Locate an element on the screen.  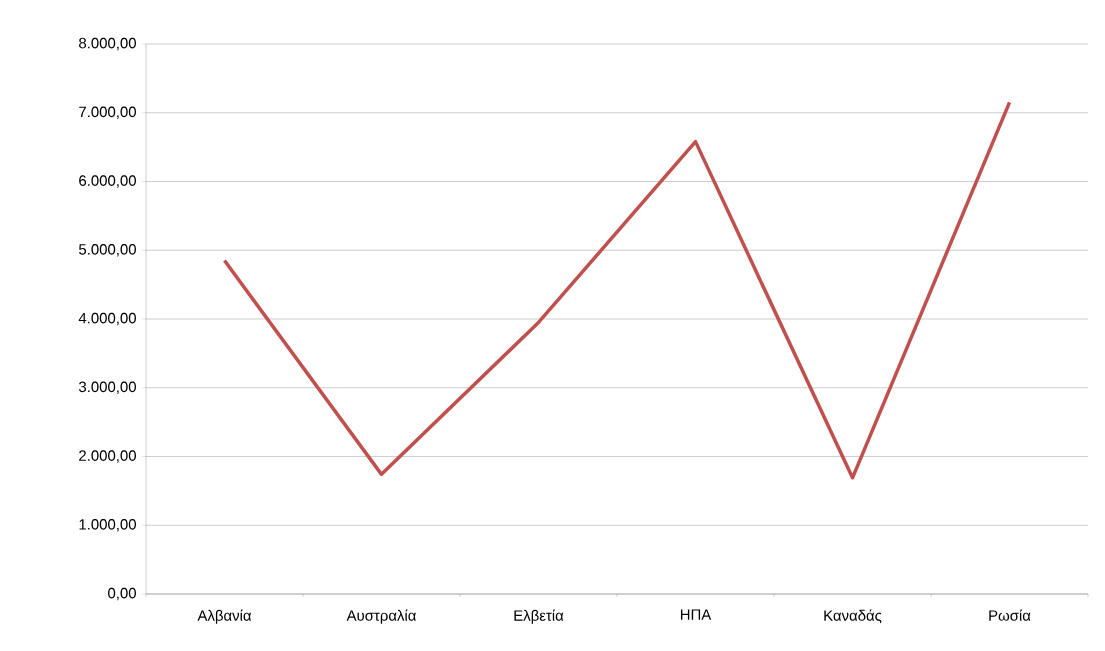
x-tick-label: Αλβανία is located at coordinates (224, 616).